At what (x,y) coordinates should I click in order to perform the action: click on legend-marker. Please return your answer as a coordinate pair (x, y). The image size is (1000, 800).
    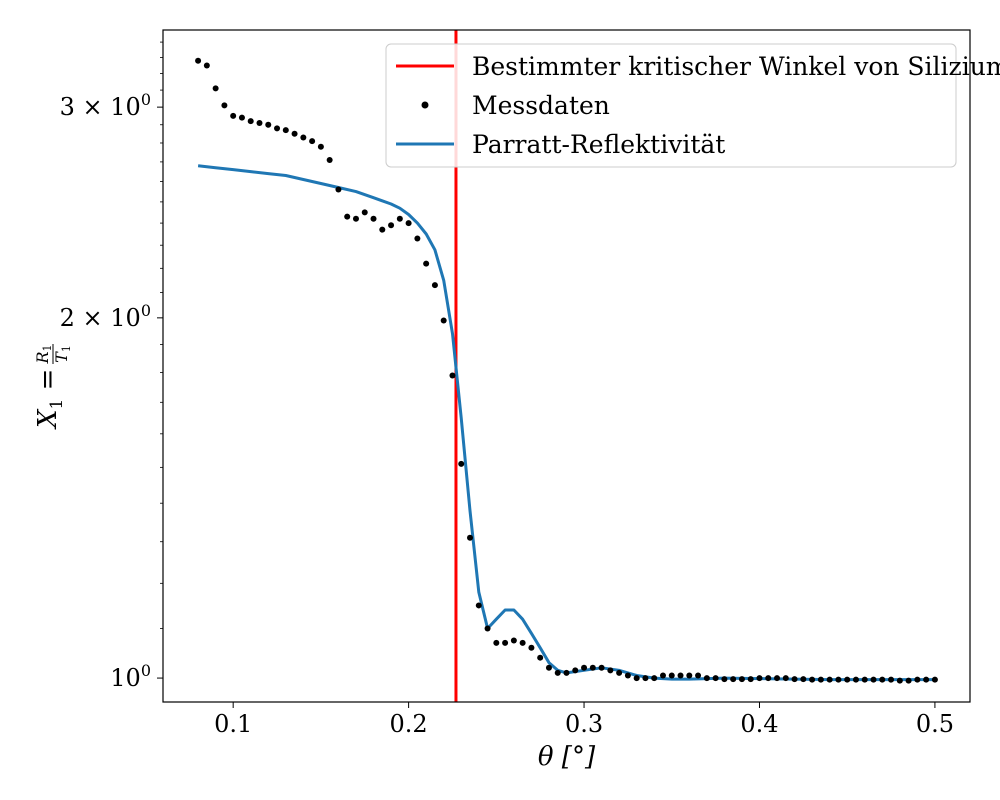
    Looking at the image, I should click on (425, 105).